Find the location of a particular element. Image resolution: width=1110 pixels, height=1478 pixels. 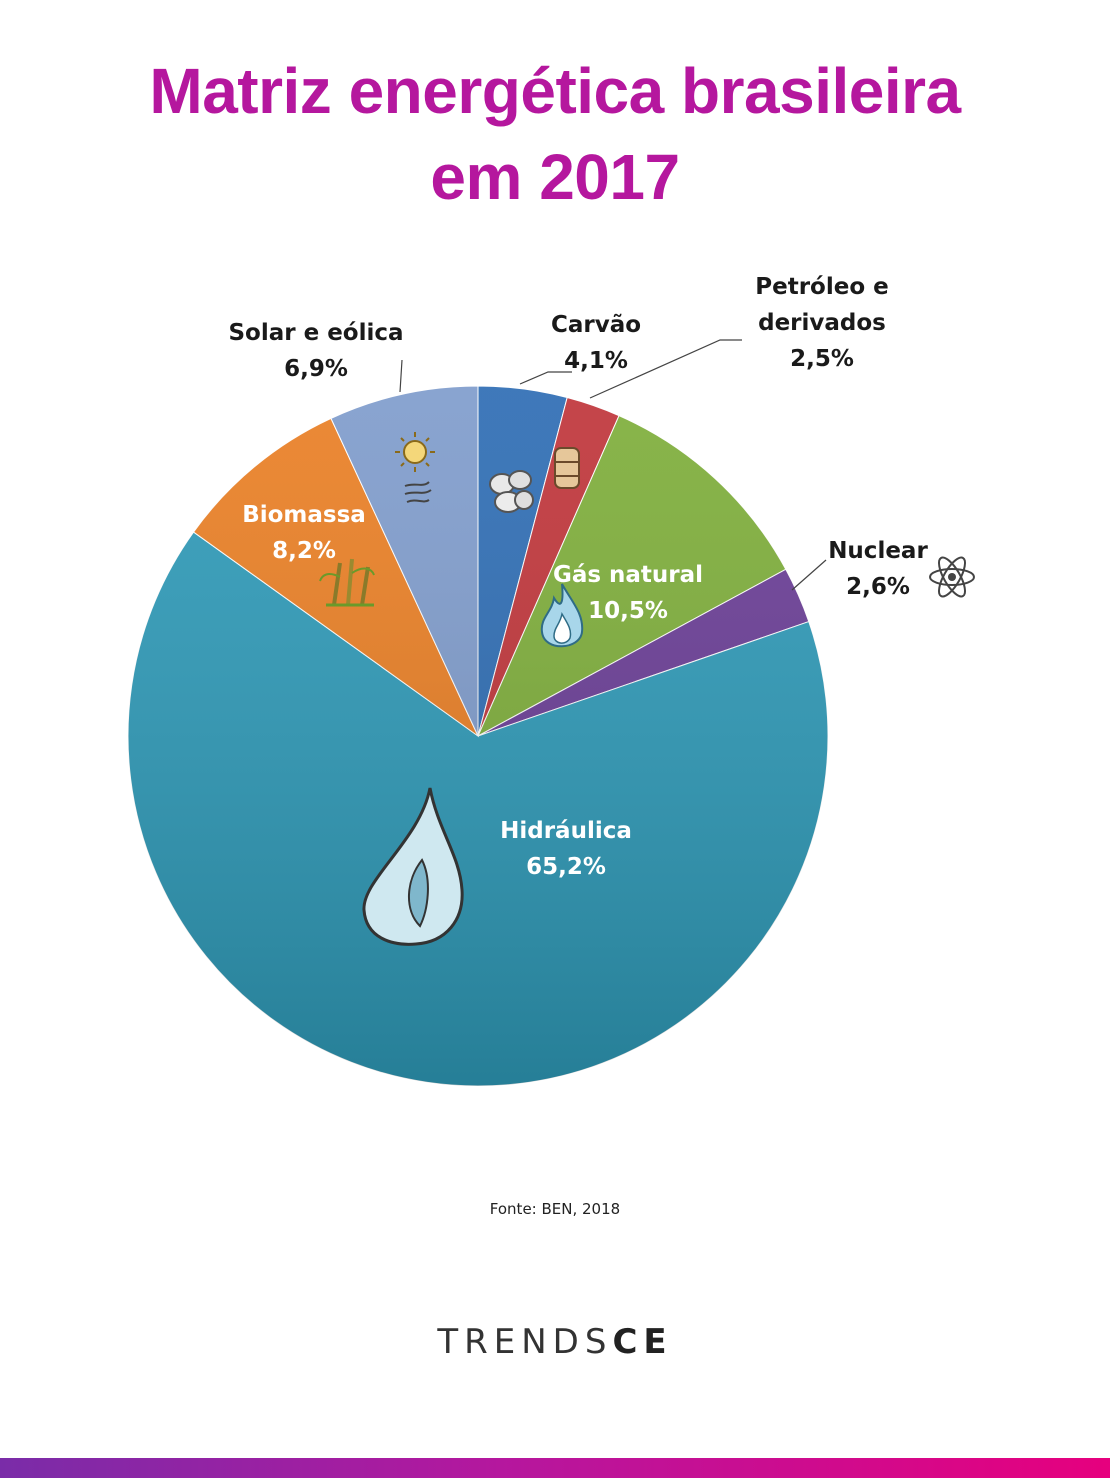

slice-name-label: derivados is located at coordinates (822, 323).